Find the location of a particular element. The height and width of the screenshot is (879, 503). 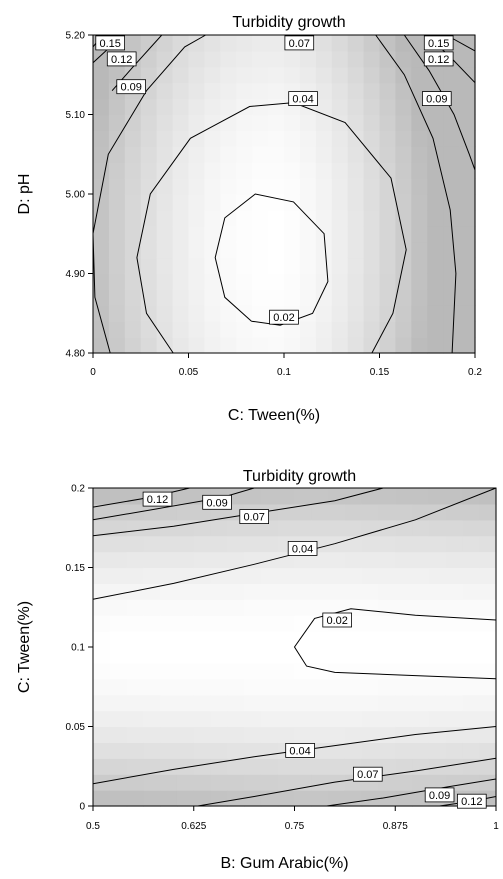

y-axis-label: D: pH is located at coordinates (24, 194).